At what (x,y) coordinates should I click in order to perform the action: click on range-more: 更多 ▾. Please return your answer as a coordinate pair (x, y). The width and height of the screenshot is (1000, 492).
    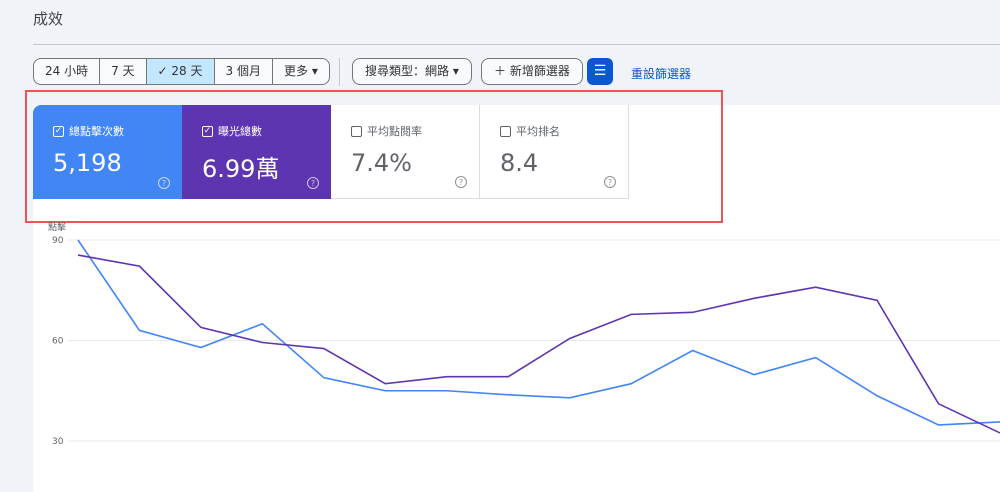
    Looking at the image, I should click on (300, 71).